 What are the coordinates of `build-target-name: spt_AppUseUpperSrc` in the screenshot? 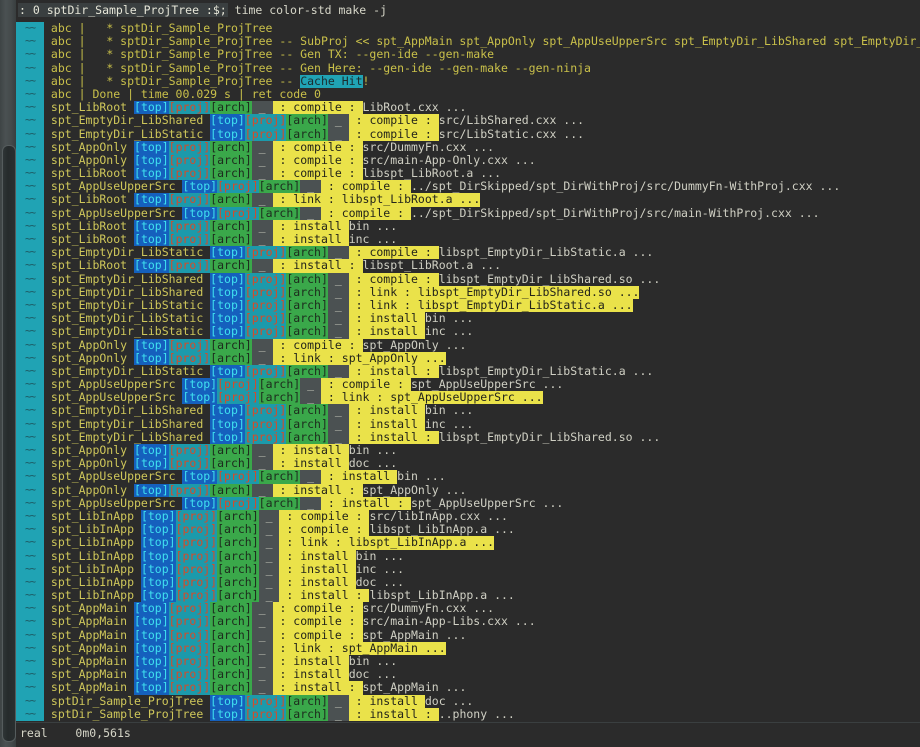 It's located at (113, 384).